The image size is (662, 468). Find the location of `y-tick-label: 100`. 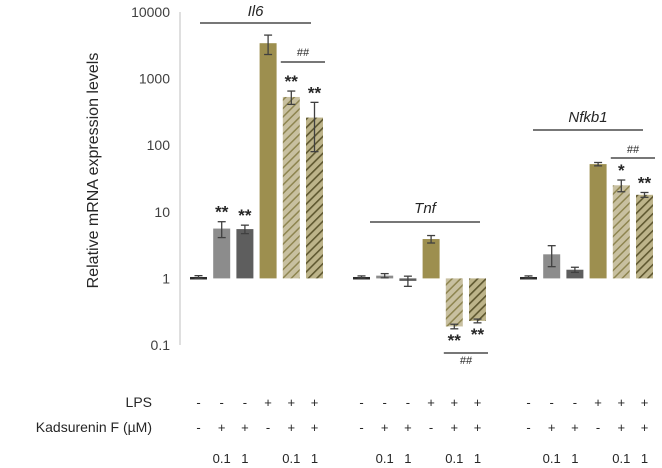

y-tick-label: 100 is located at coordinates (159, 145).